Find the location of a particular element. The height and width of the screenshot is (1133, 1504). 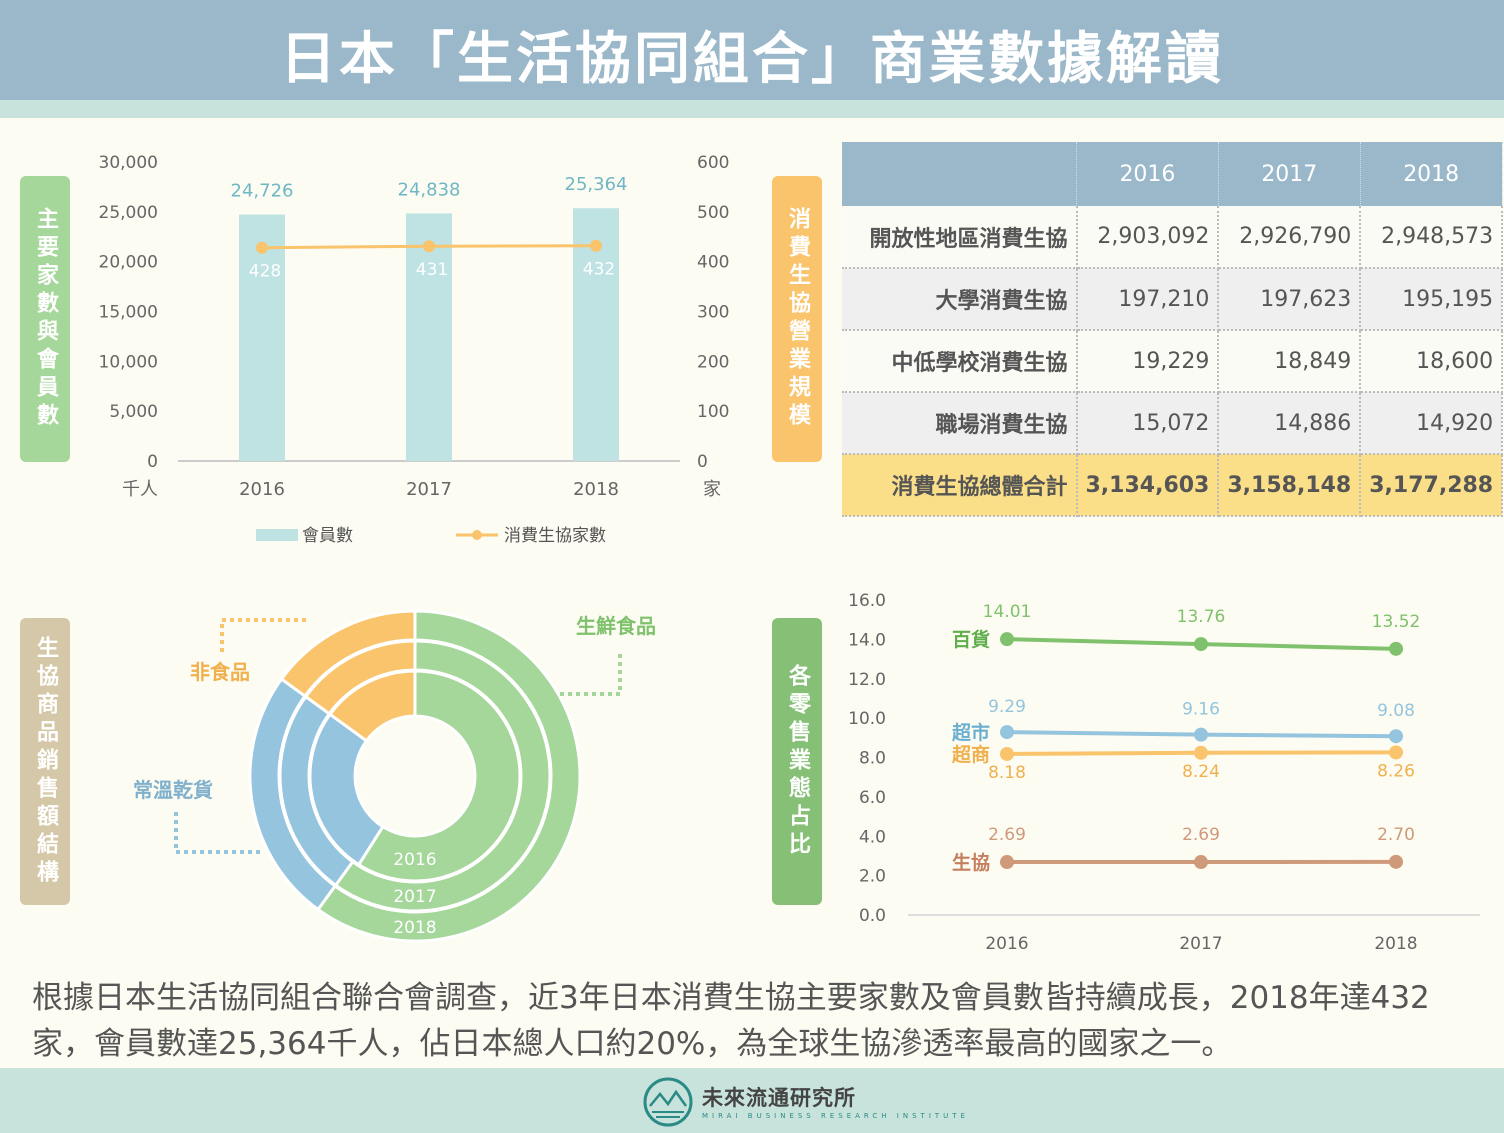

category-label-nonfood: 非食品 is located at coordinates (220, 672).